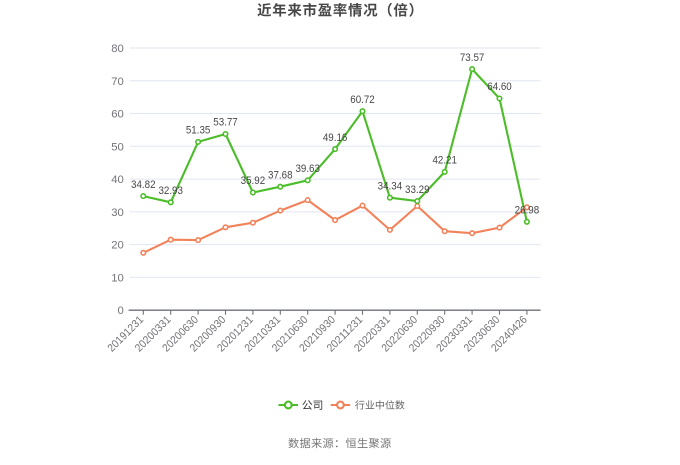 This screenshot has height=465, width=680. Describe the element at coordinates (527, 211) in the screenshot. I see `svg-text: 26.98` at that location.